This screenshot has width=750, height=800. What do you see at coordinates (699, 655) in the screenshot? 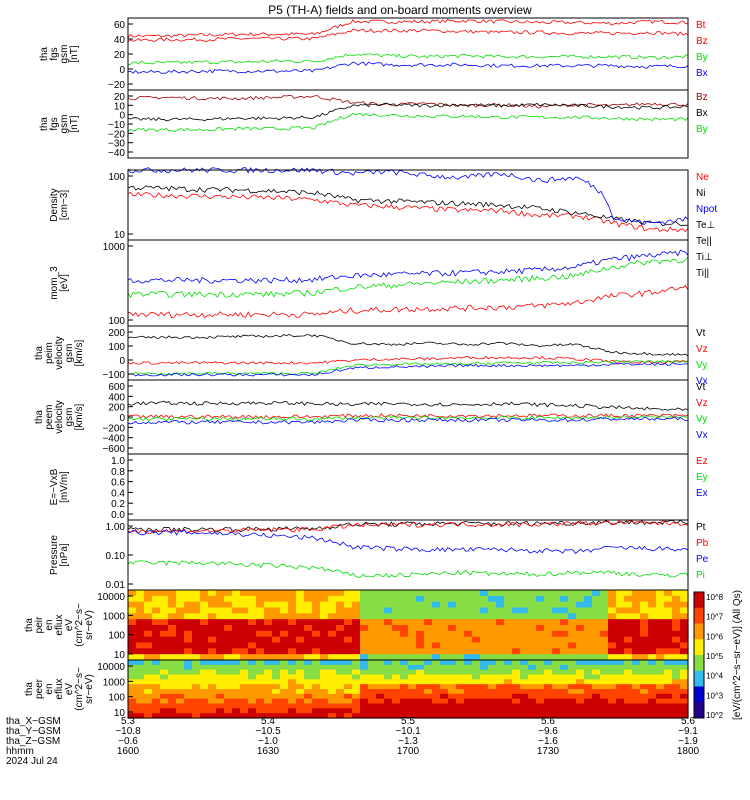
I see `colorbar-frame` at bounding box center [699, 655].